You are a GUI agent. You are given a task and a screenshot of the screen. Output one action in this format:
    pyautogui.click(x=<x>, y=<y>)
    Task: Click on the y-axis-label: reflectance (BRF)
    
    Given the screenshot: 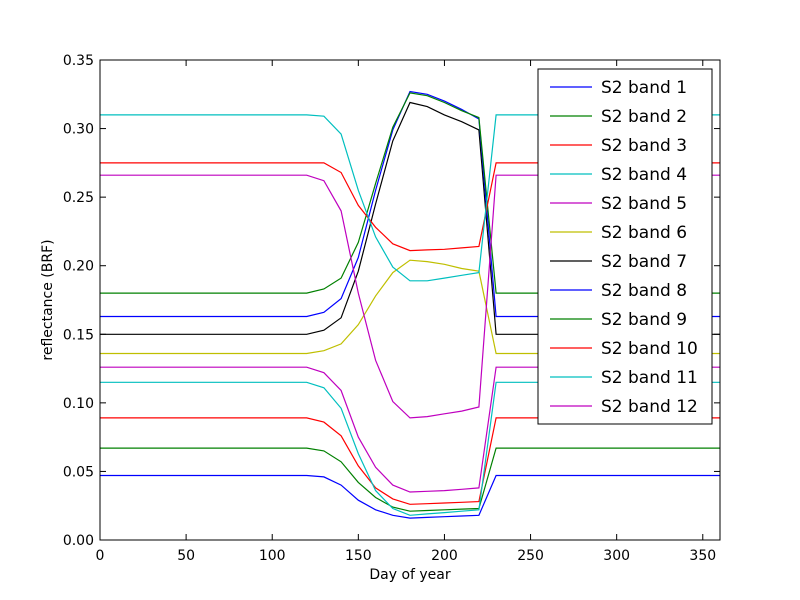 What is the action you would take?
    pyautogui.click(x=48, y=299)
    